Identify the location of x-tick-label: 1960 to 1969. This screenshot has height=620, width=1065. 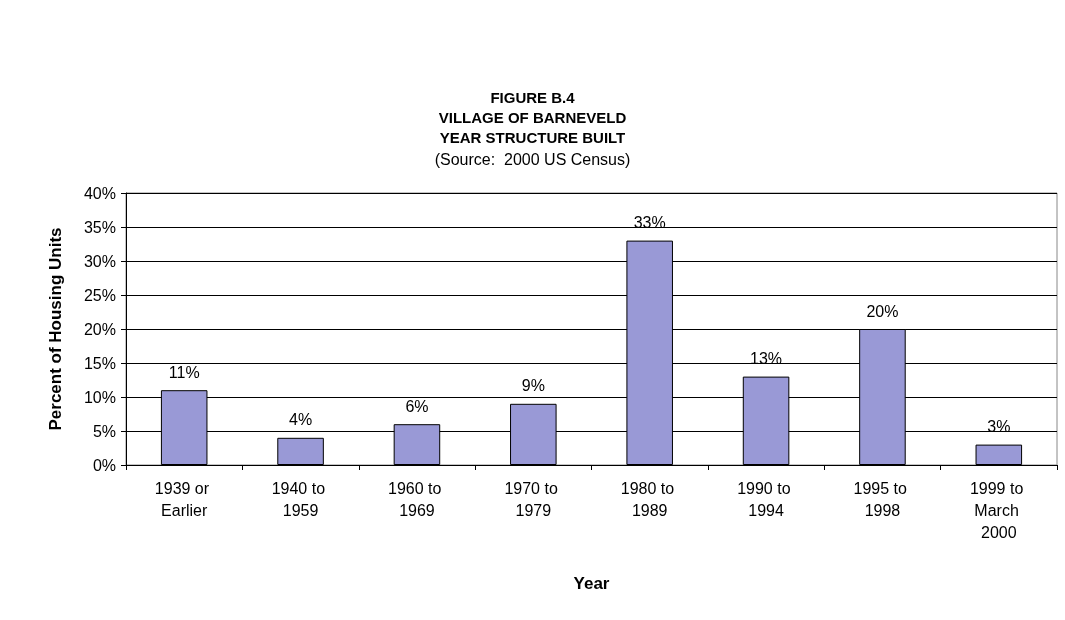
(417, 499).